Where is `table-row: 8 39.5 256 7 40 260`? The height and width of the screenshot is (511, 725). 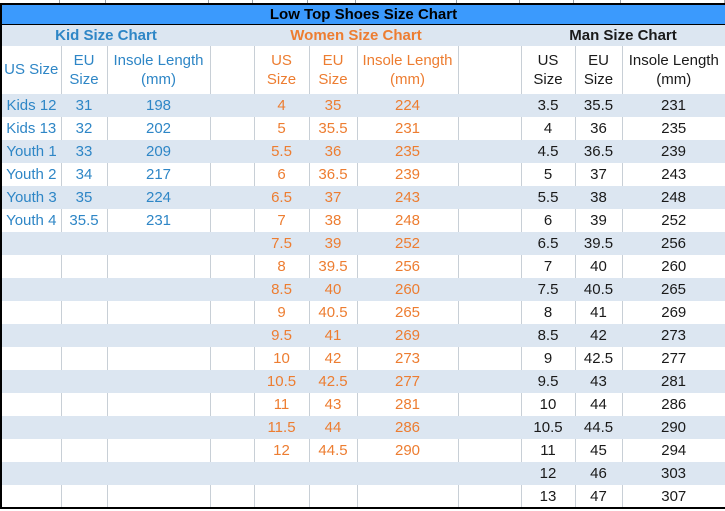 table-row: 8 39.5 256 7 40 260 is located at coordinates (362, 266).